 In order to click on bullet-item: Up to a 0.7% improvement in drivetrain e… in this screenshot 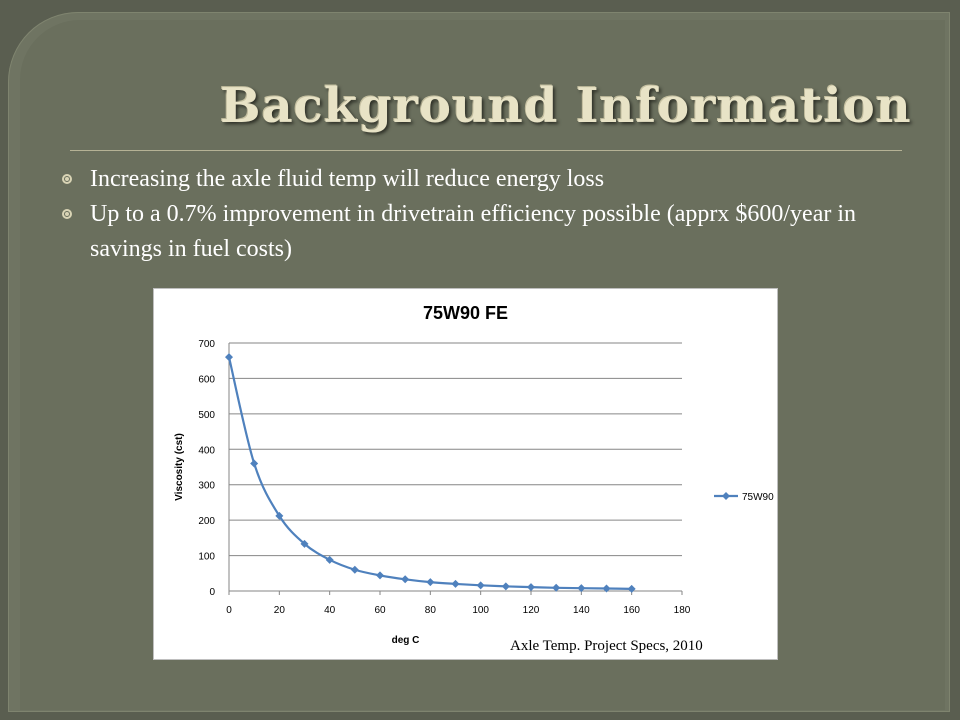, I will do `click(492, 232)`.